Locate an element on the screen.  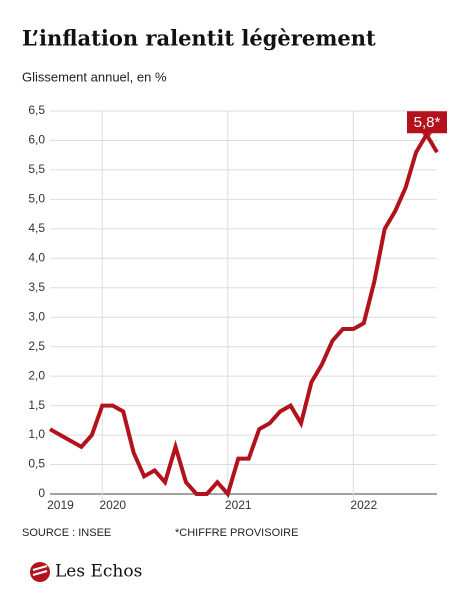
value-label: 5,8* is located at coordinates (427, 122).